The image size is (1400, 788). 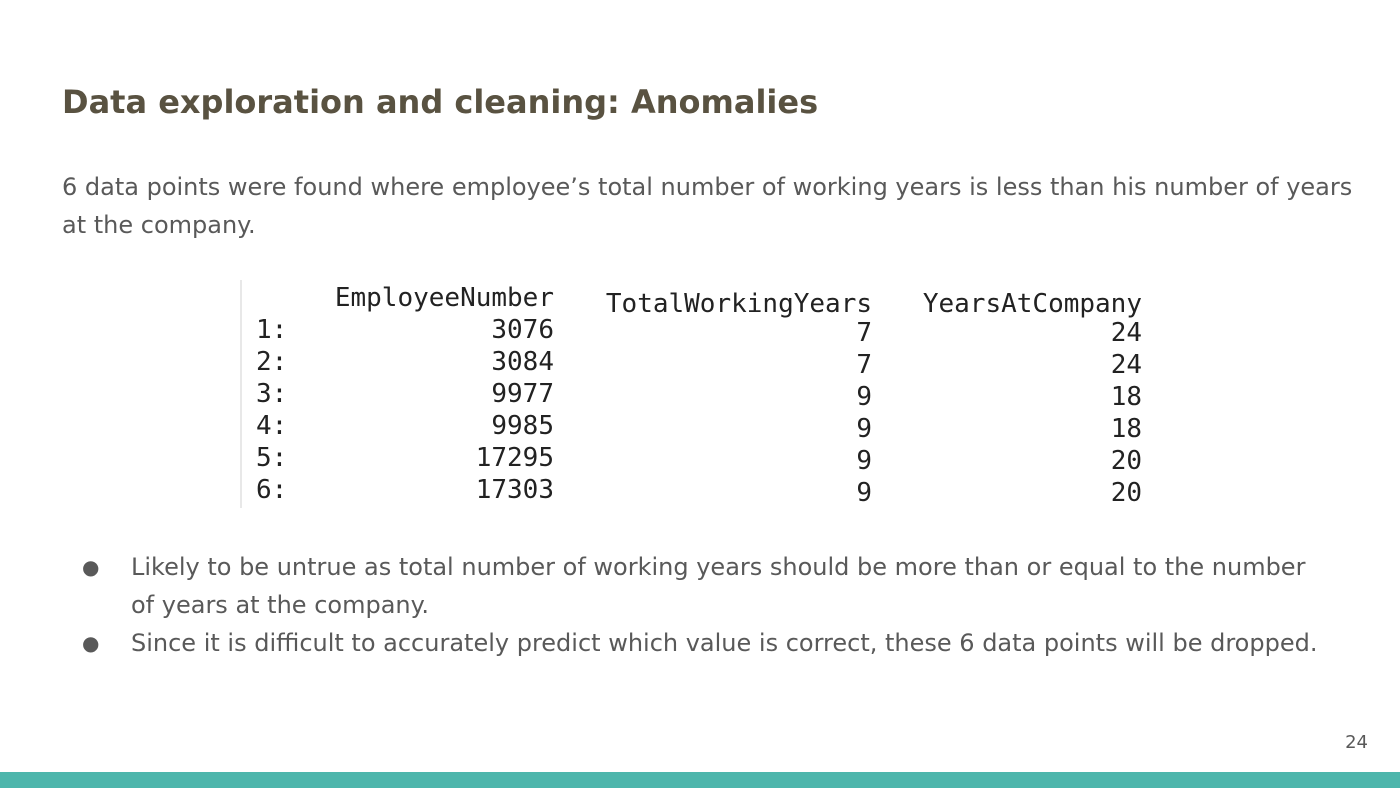 What do you see at coordinates (702, 363) in the screenshot?
I see `table-row: 2: 3084 7 24` at bounding box center [702, 363].